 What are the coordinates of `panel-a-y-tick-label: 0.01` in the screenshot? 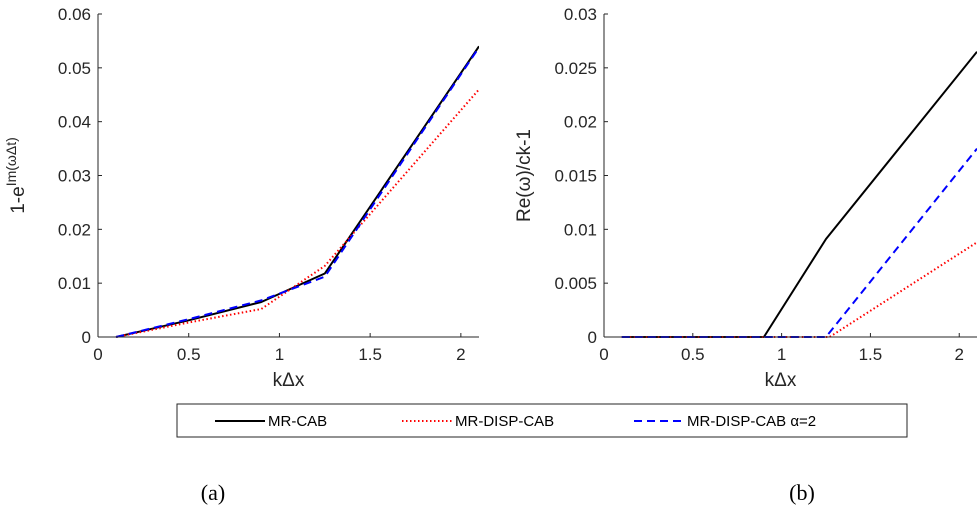 It's located at (74, 283).